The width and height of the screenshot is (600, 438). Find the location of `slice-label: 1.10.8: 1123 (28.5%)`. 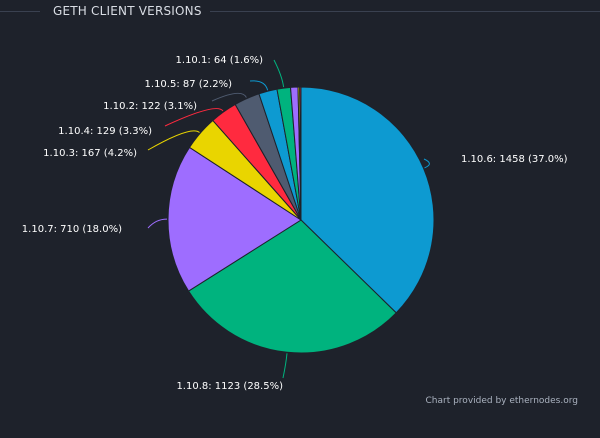

slice-label: 1.10.8: 1123 (28.5%) is located at coordinates (229, 386).